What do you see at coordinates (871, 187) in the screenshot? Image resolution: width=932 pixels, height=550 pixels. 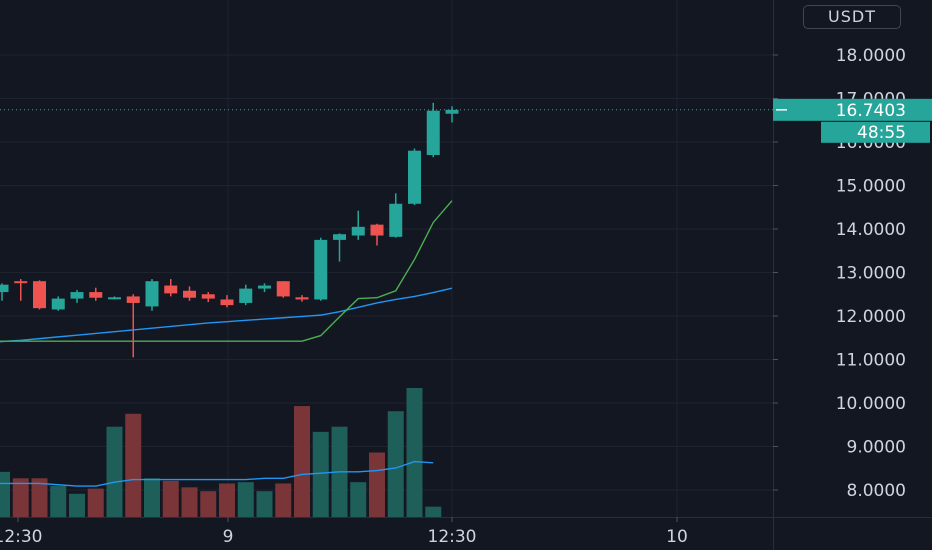 I see `price-tick-label: 15.0000` at bounding box center [871, 187].